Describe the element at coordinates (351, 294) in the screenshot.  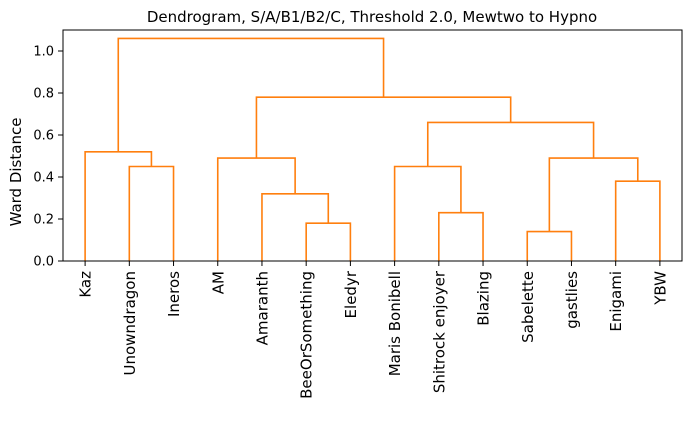
I see `leaf-label: Eledyr` at that location.